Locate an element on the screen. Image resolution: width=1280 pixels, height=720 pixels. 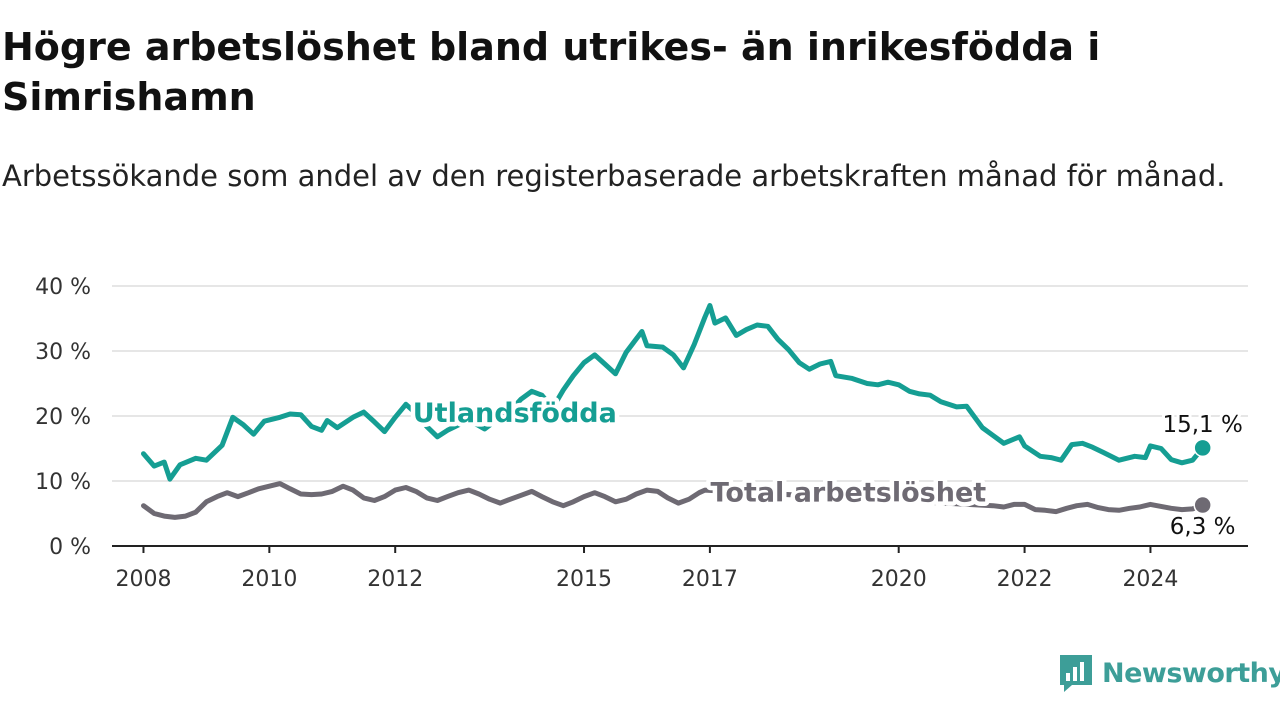
x-tick-label: 2012 is located at coordinates (395, 579).